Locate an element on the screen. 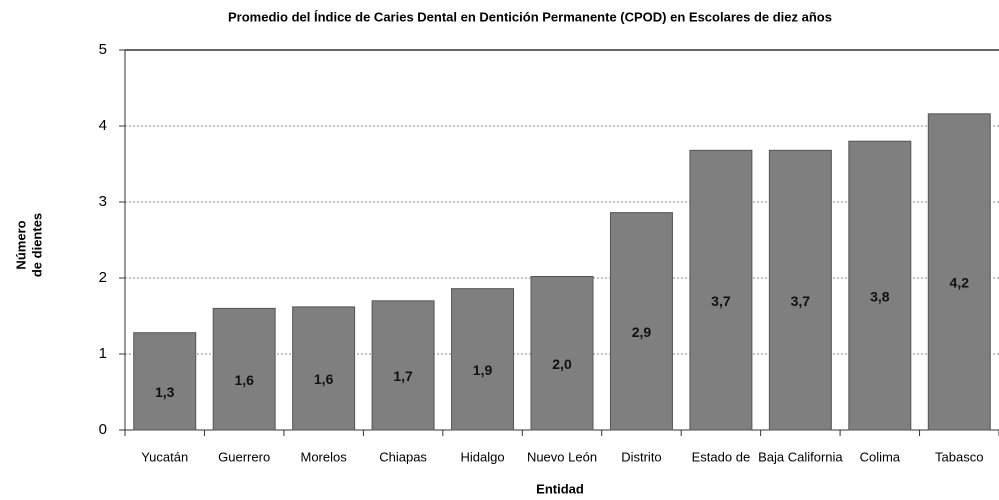 The width and height of the screenshot is (999, 500). y-axis-label-line: de dientes is located at coordinates (36, 245).